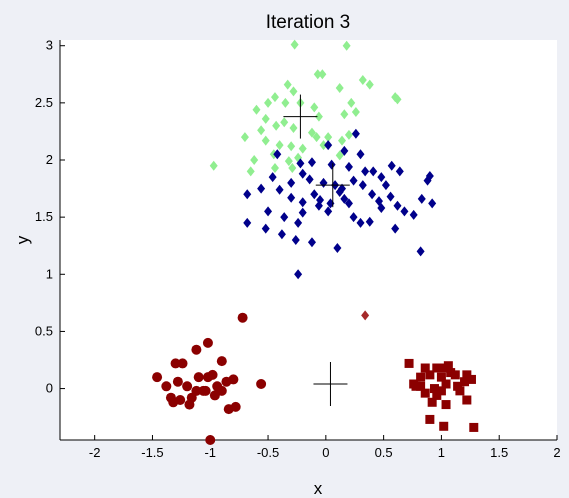 The height and width of the screenshot is (498, 569). What do you see at coordinates (318, 488) in the screenshot?
I see `x-axis-label: x` at bounding box center [318, 488].